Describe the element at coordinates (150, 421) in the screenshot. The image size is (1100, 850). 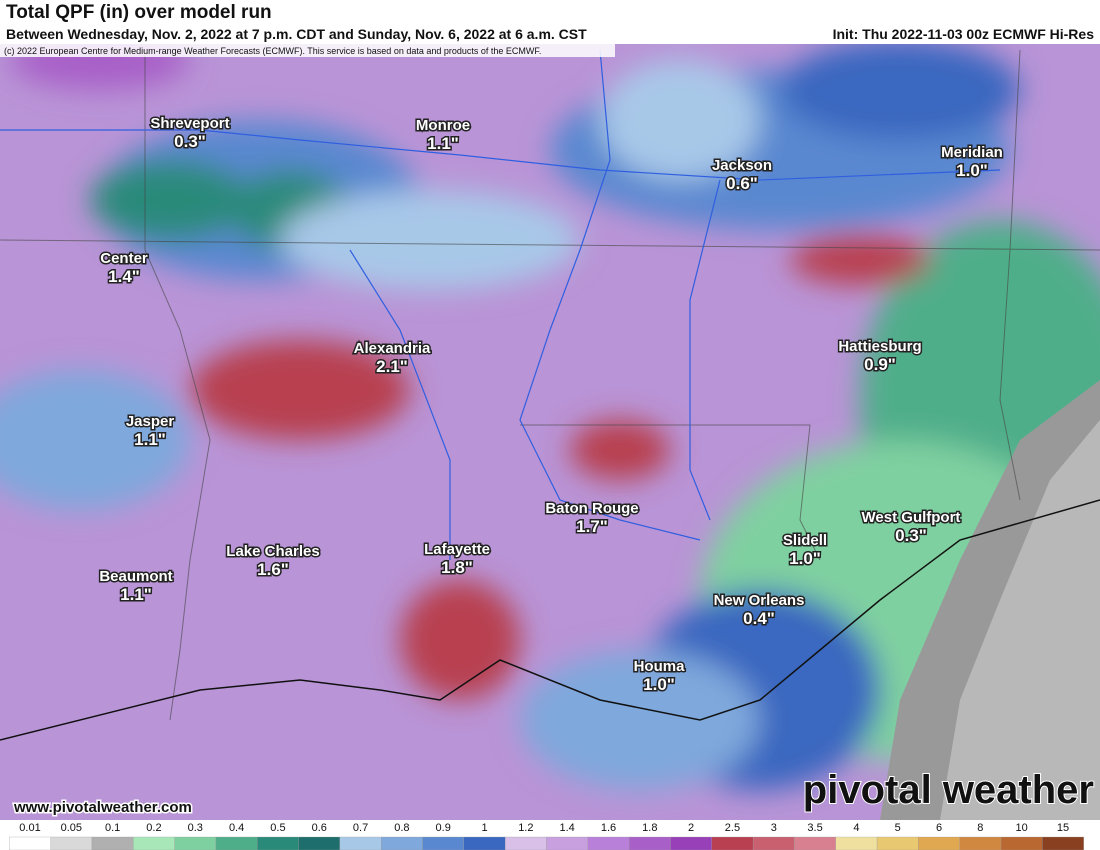
I see `city-name: Jasper` at that location.